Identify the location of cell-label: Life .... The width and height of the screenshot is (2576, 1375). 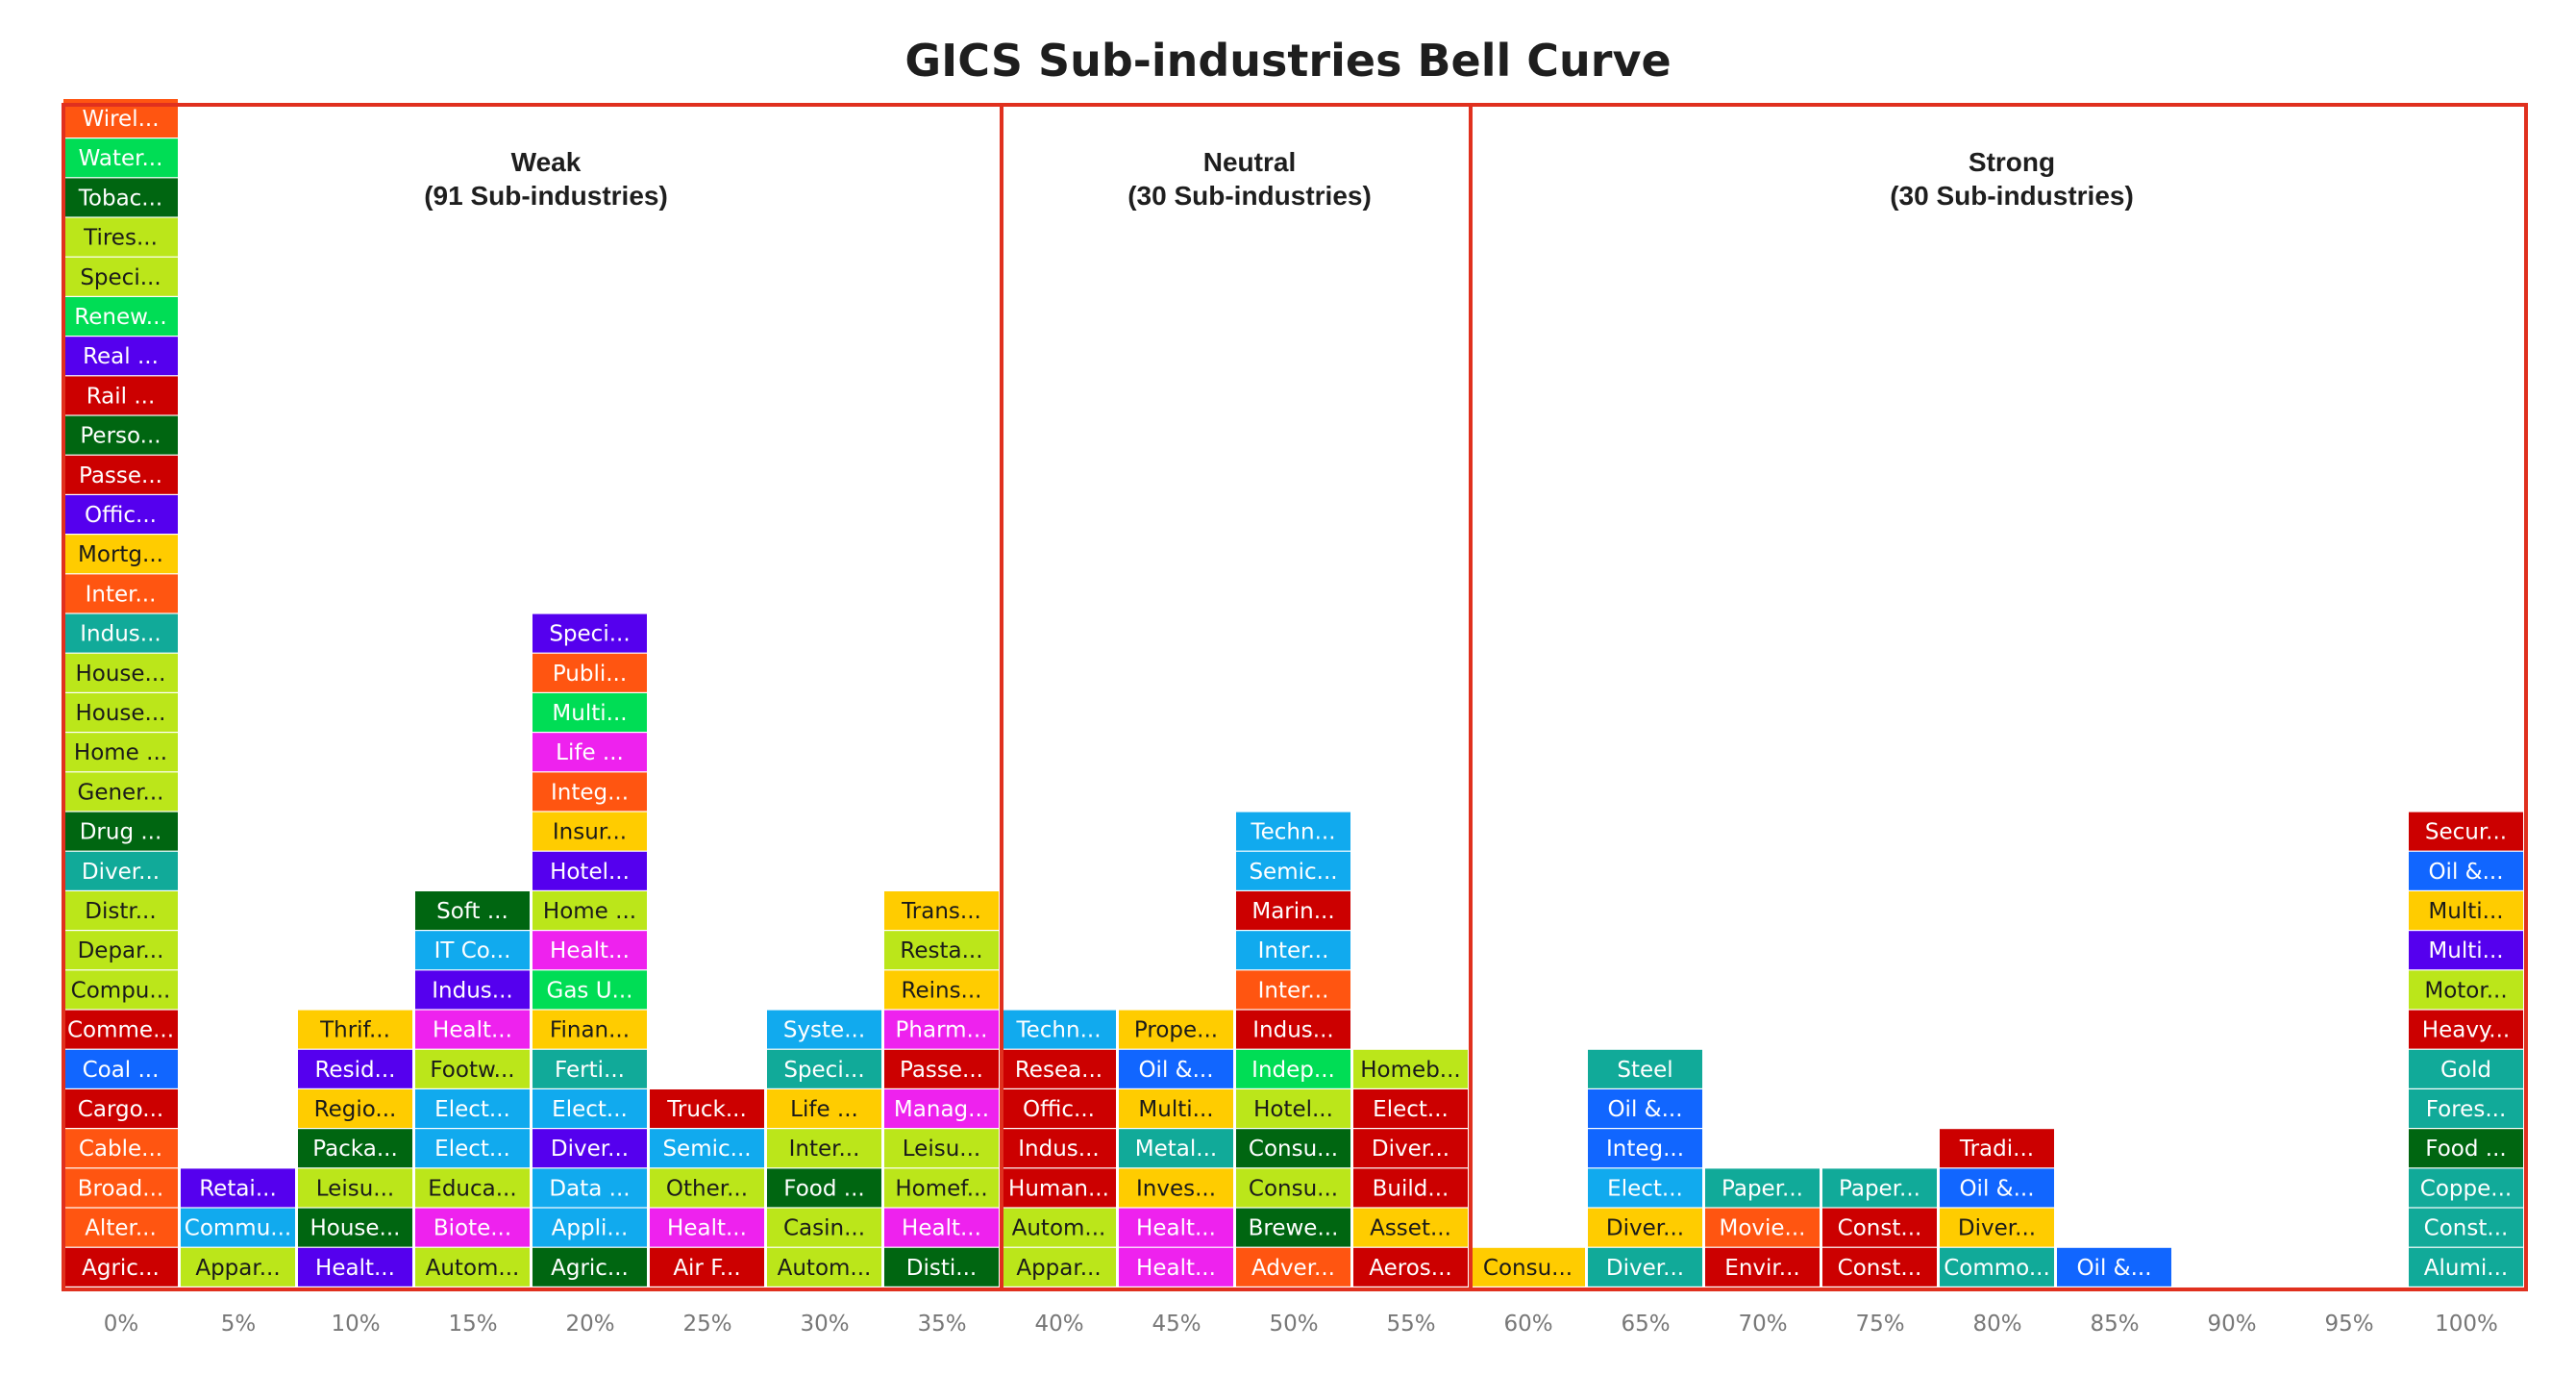
(824, 1110).